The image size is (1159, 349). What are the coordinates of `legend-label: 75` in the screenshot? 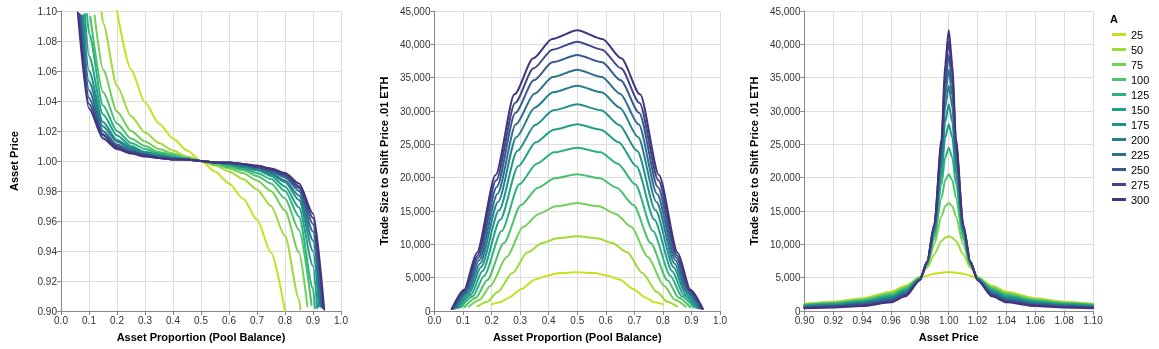 It's located at (1137, 64).